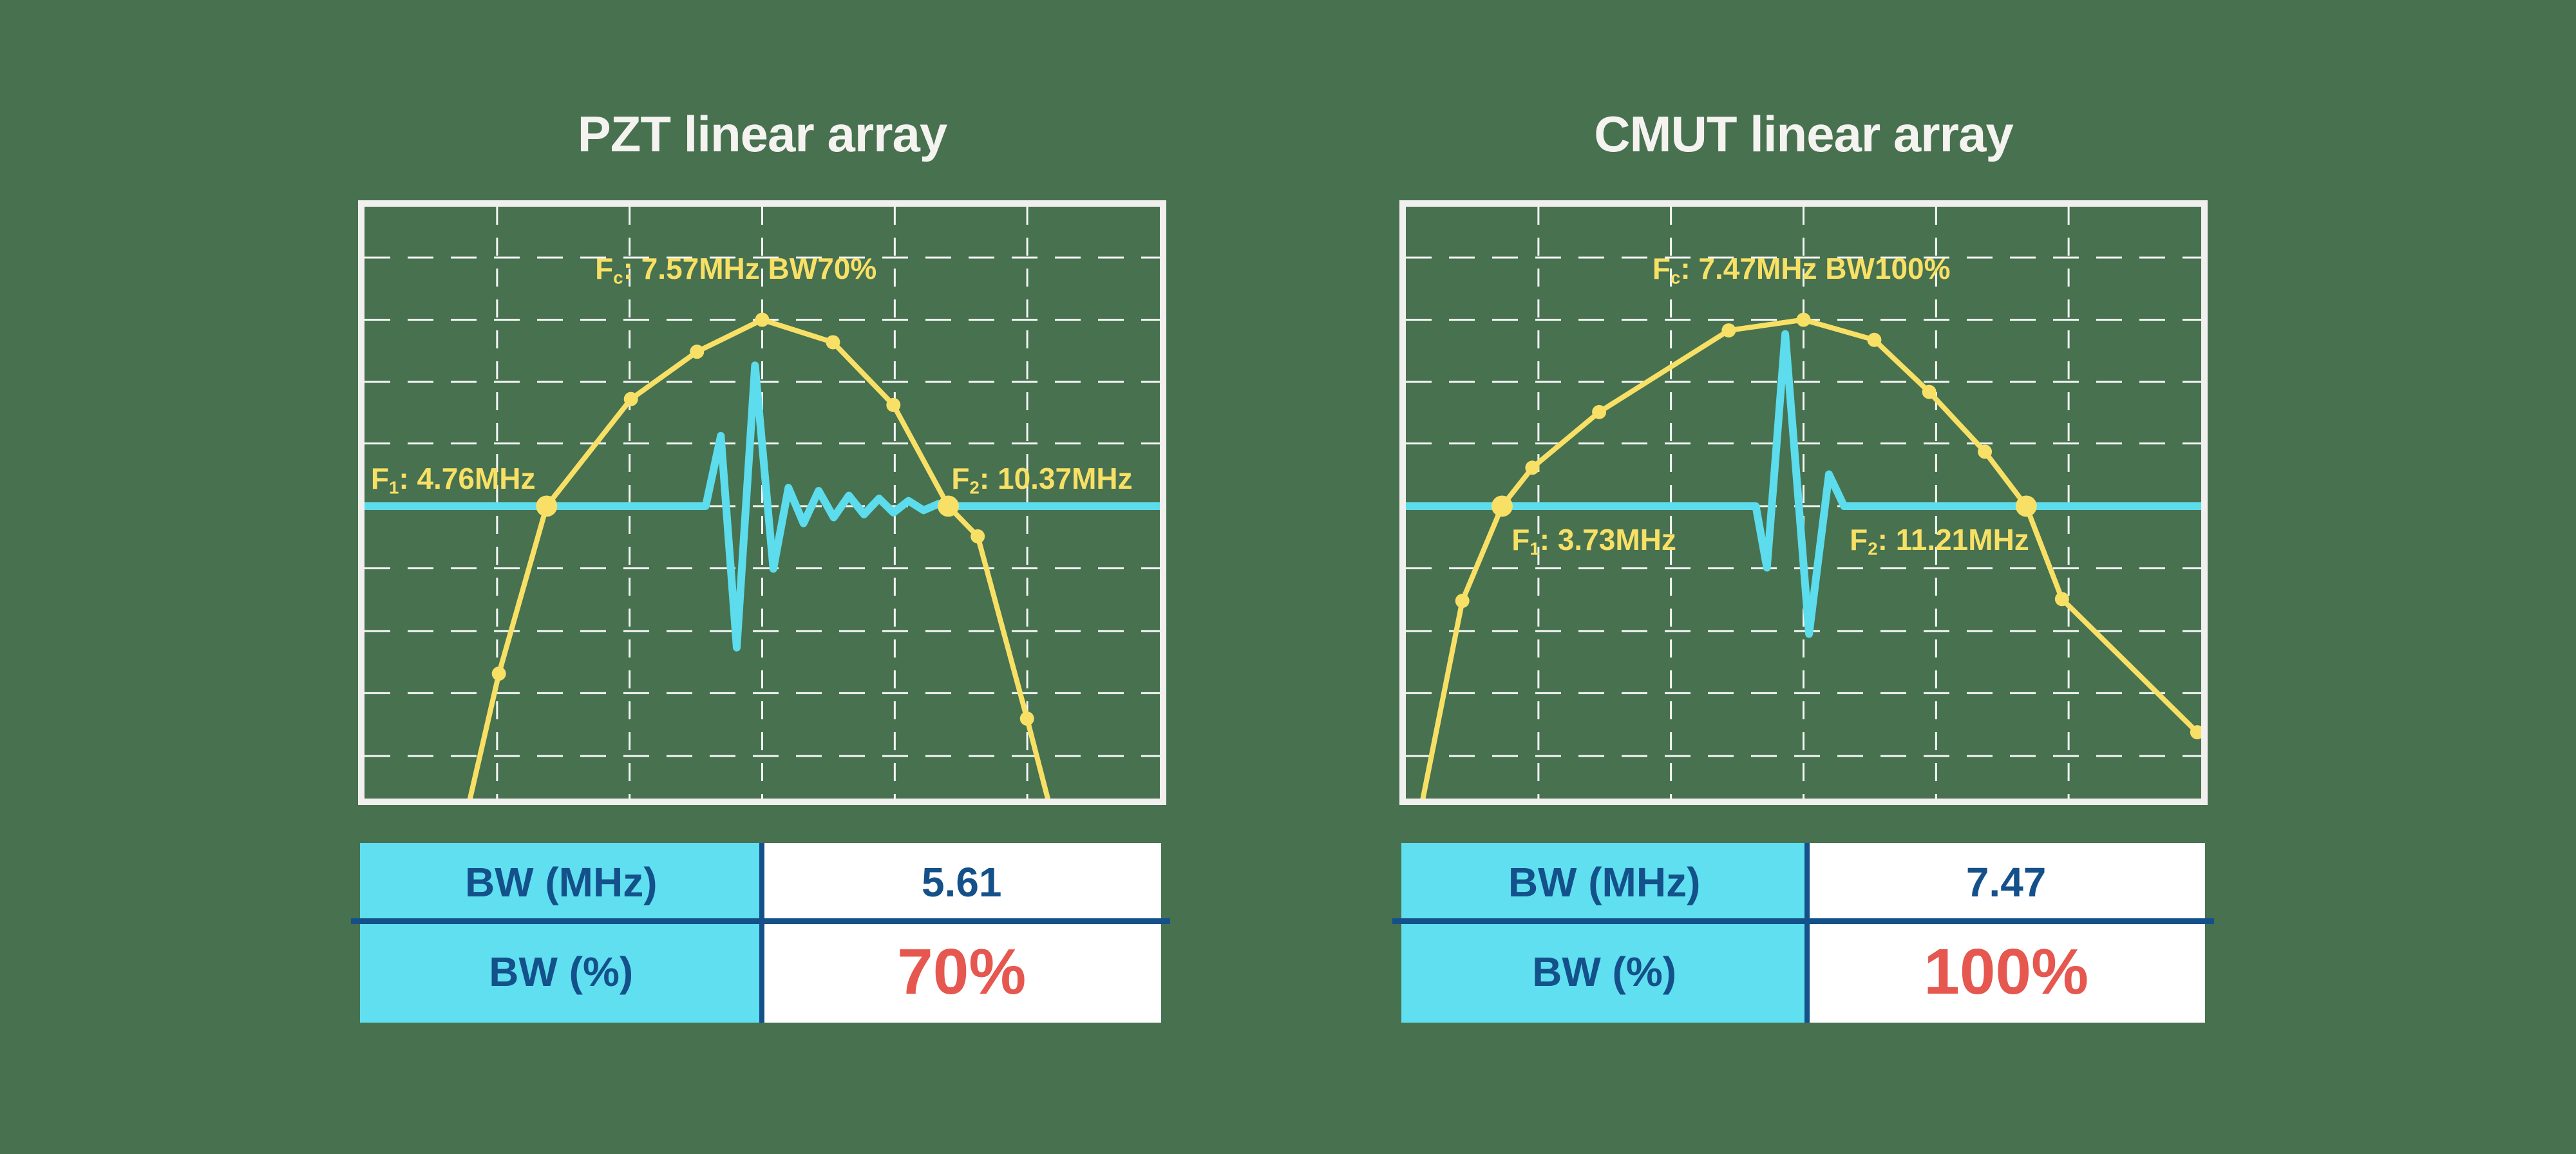 The image size is (2576, 1154). Describe the element at coordinates (1804, 134) in the screenshot. I see `cmut-panel-title: CMUT linear array` at that location.